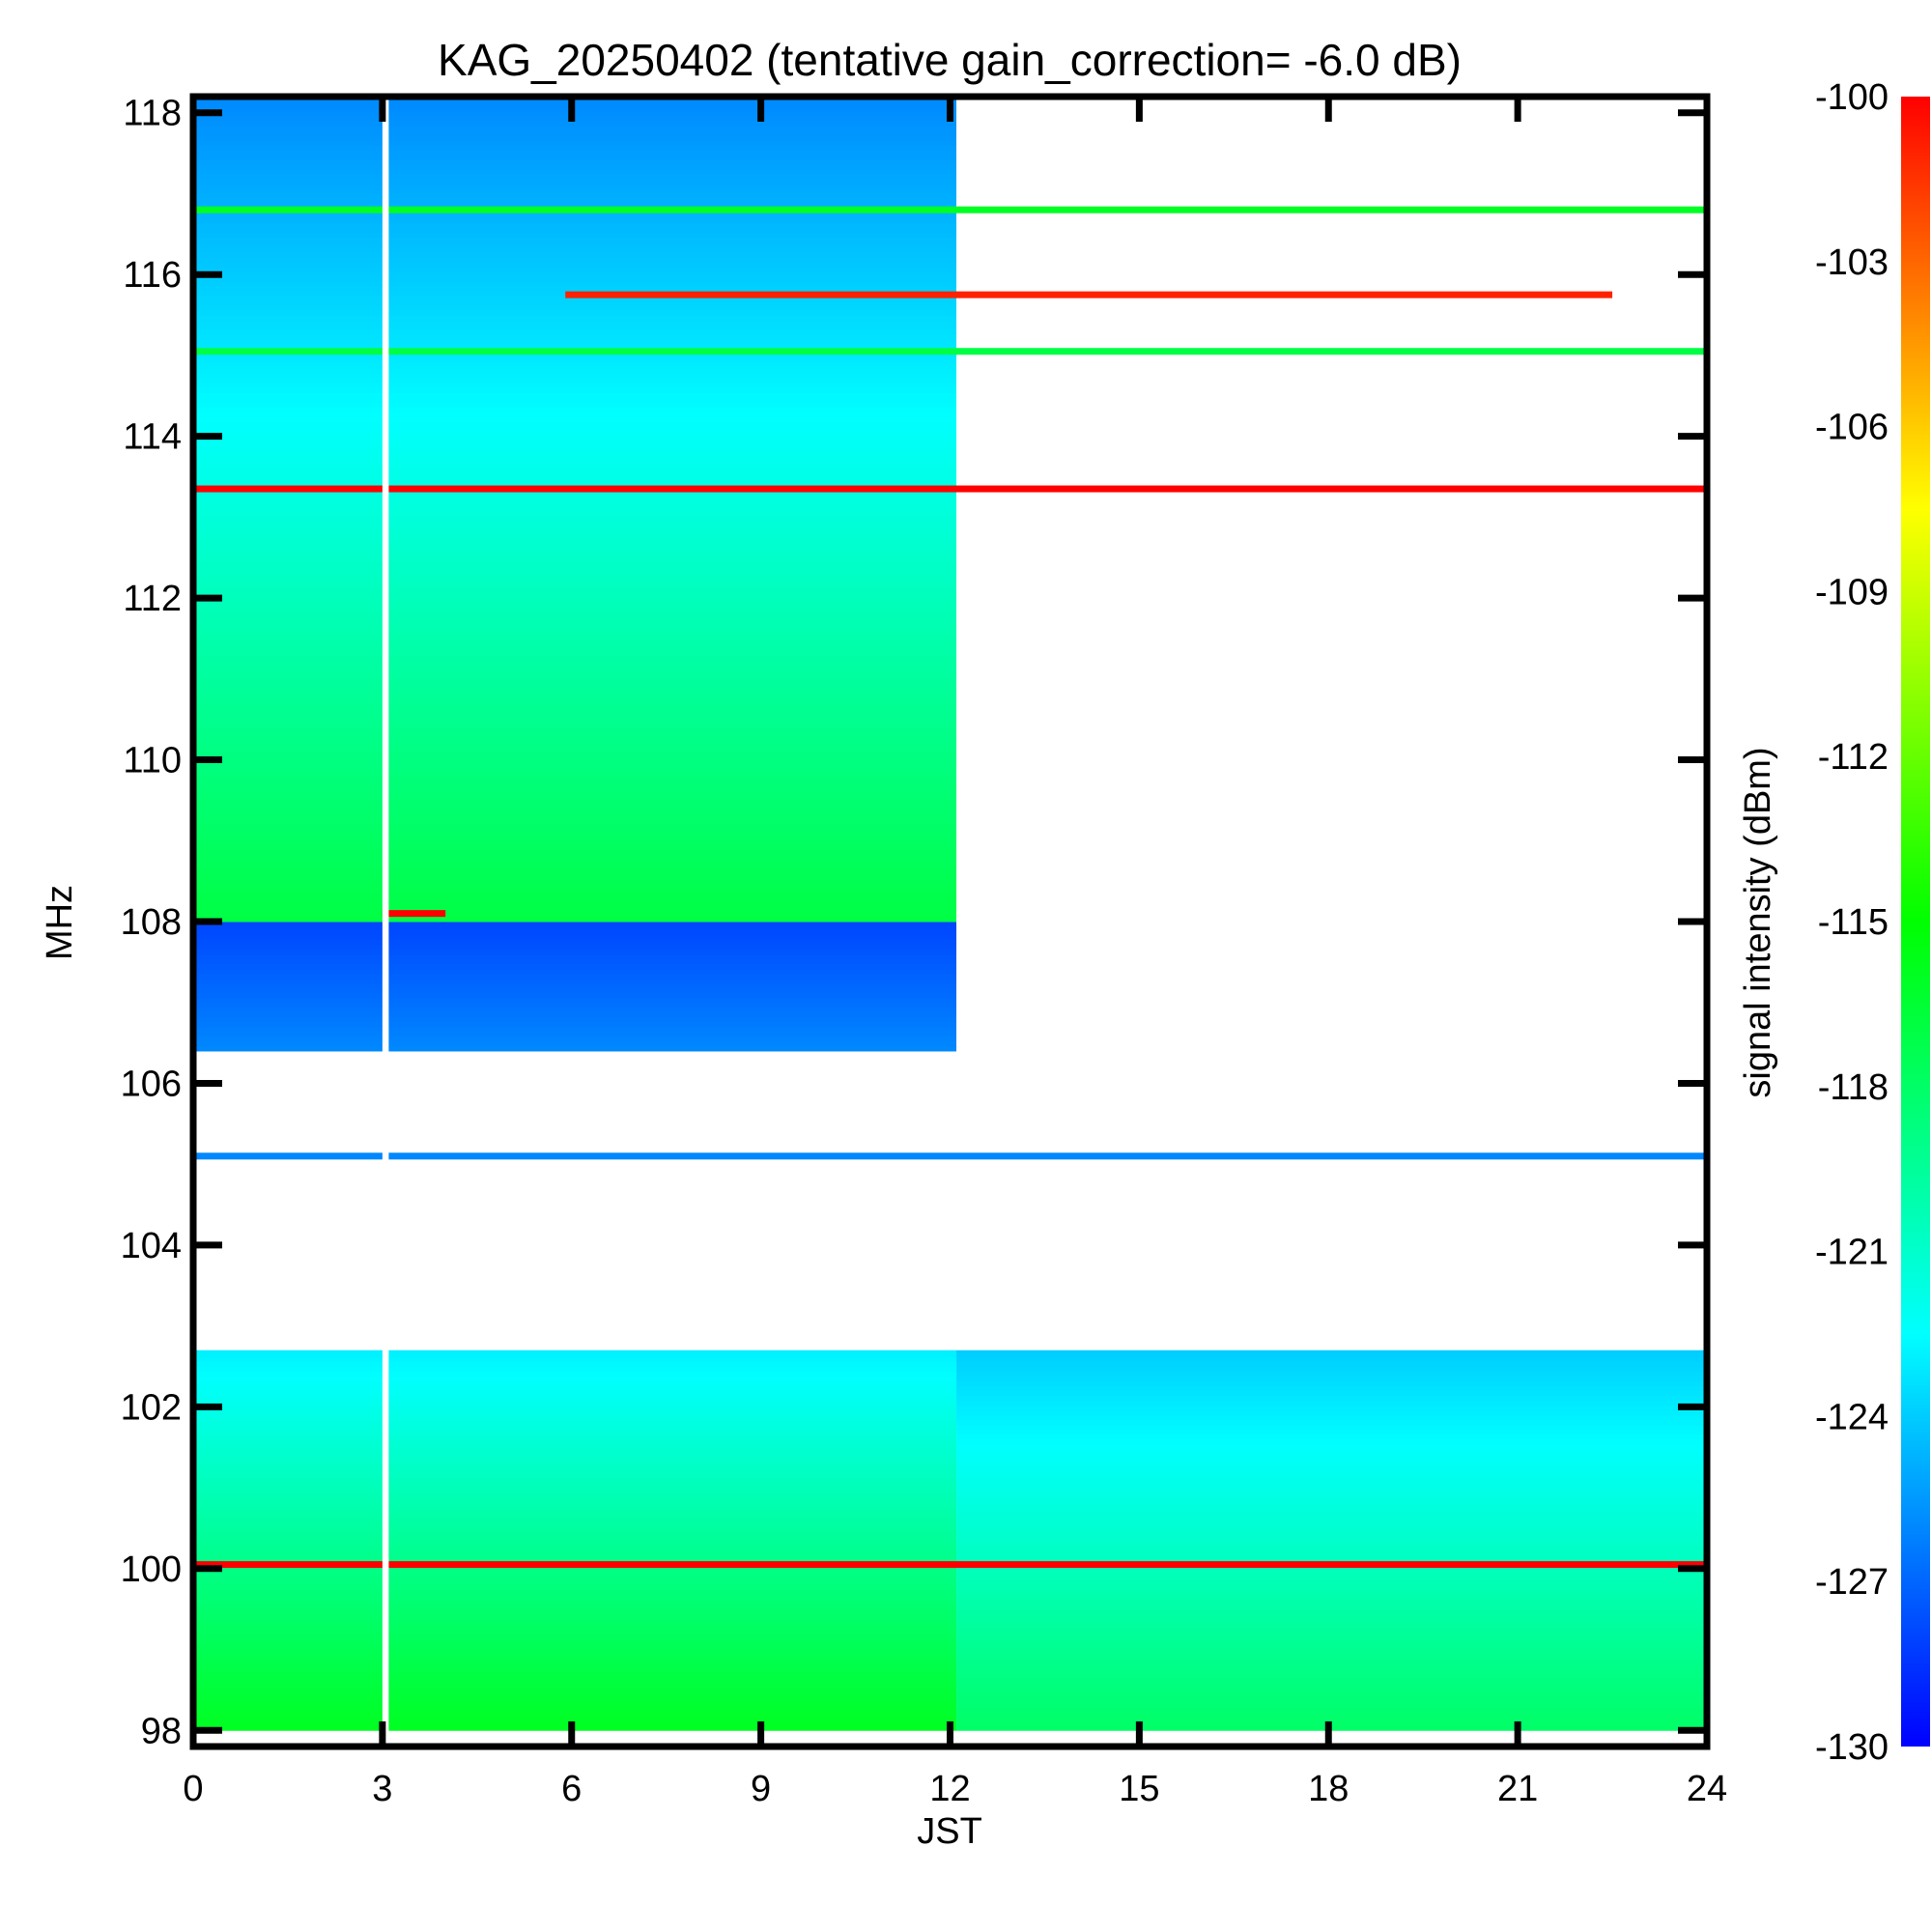 The height and width of the screenshot is (1932, 1932). Describe the element at coordinates (161, 1731) in the screenshot. I see `y-tick-label-0: 98` at that location.